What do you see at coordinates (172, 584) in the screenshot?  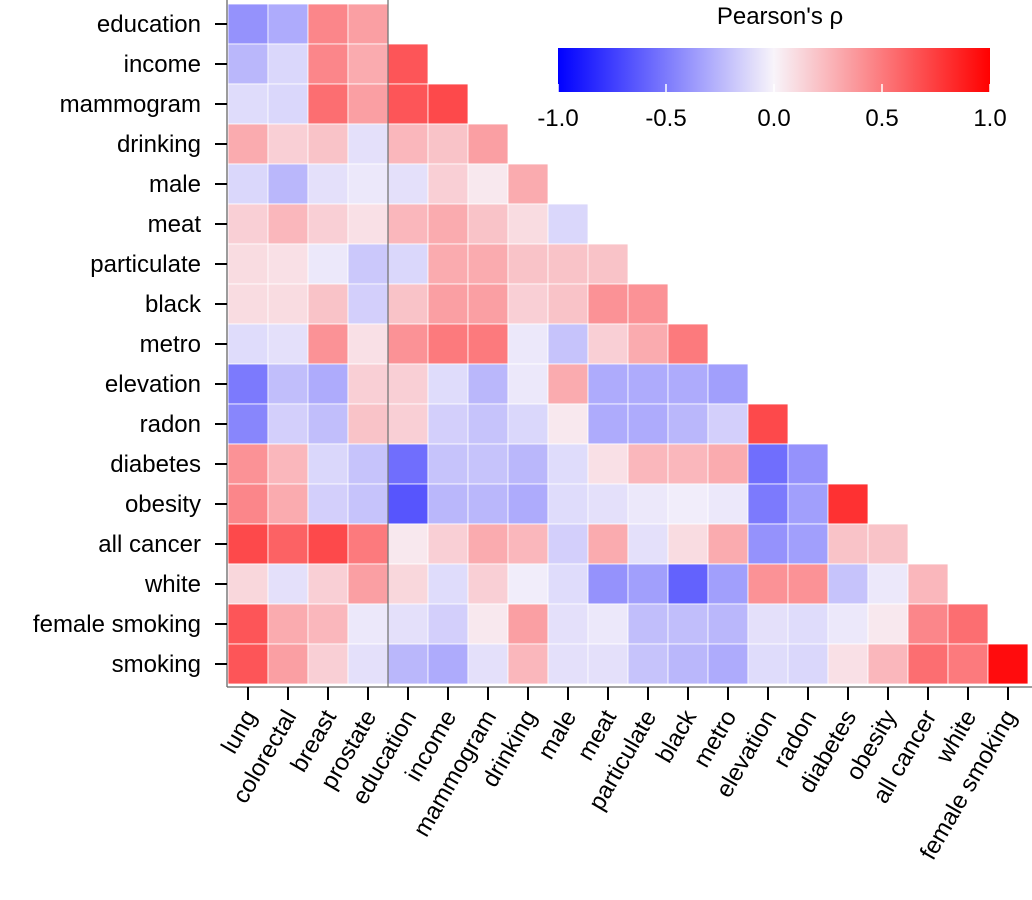 I see `y-tick-label: white` at bounding box center [172, 584].